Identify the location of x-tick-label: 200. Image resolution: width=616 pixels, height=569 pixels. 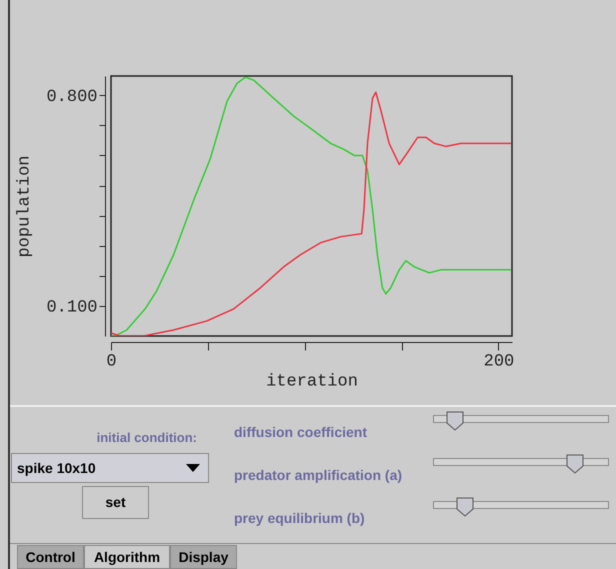
(499, 362).